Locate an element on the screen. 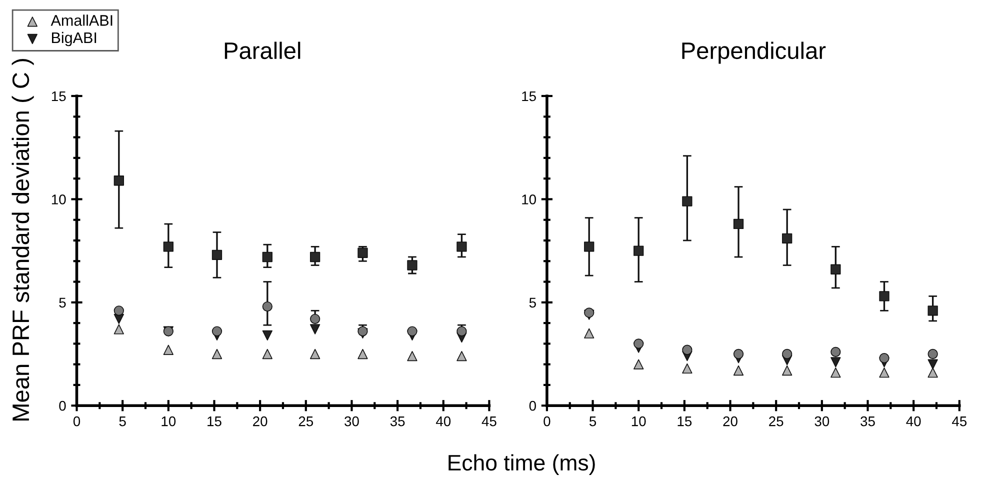 Image resolution: width=984 pixels, height=480 pixels. x-axis-title: Echo time (ms) is located at coordinates (521, 464).